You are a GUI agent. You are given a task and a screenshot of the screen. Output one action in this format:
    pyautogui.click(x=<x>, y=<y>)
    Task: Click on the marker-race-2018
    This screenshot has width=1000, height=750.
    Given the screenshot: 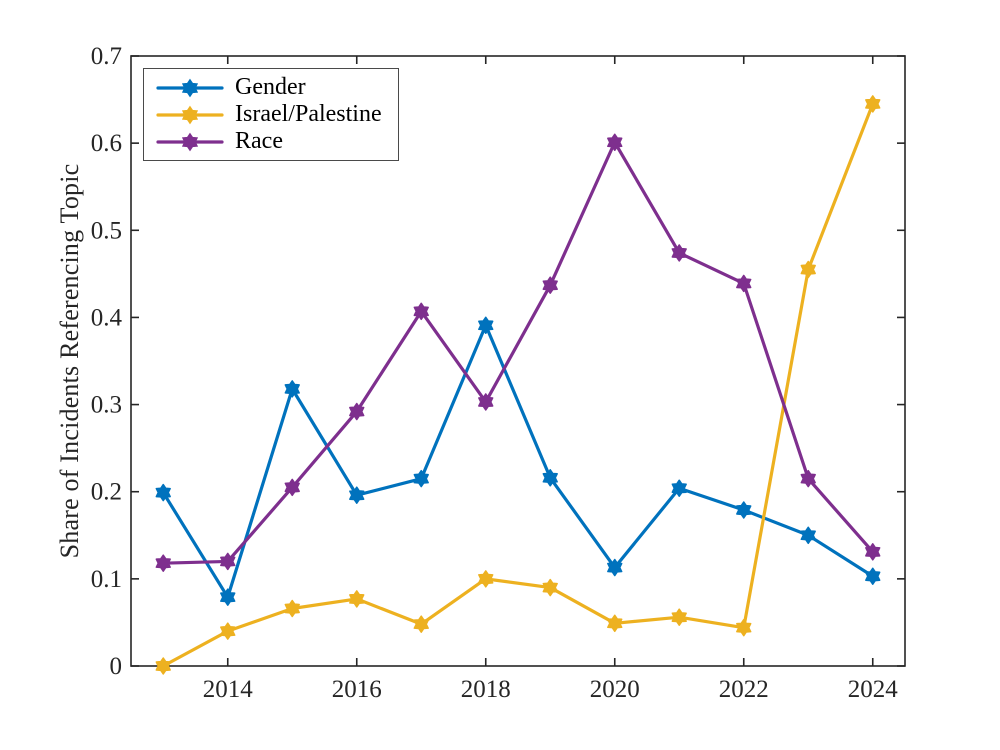 What is the action you would take?
    pyautogui.click(x=486, y=402)
    